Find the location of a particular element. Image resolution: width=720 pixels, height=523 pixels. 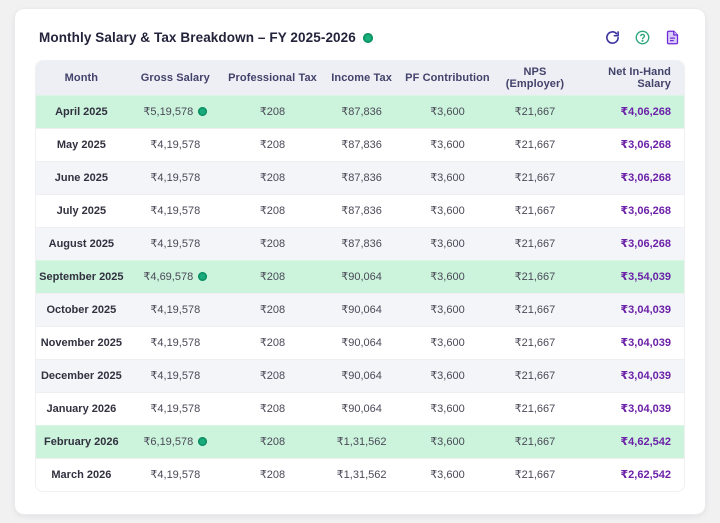

cell-month: July 2025 is located at coordinates (81, 210).